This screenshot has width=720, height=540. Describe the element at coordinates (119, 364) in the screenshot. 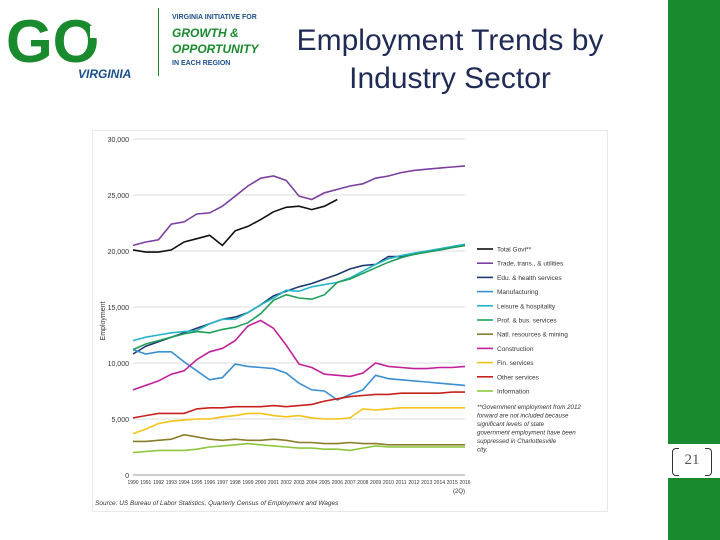

I see `y-tick-label: 10,000` at that location.